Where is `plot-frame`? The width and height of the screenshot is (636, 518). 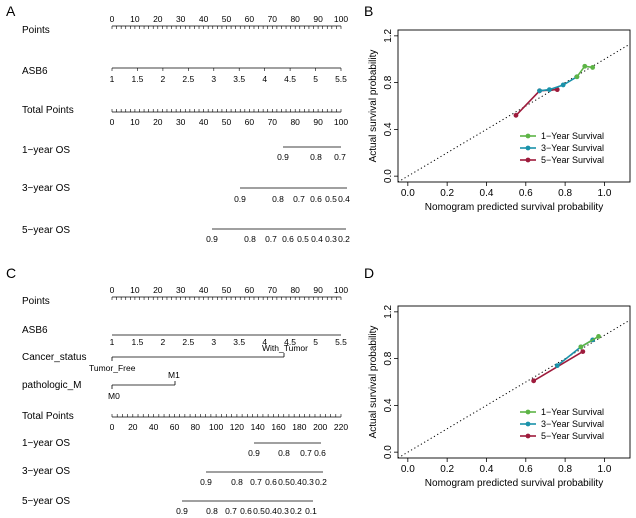
plot-frame is located at coordinates (514, 106).